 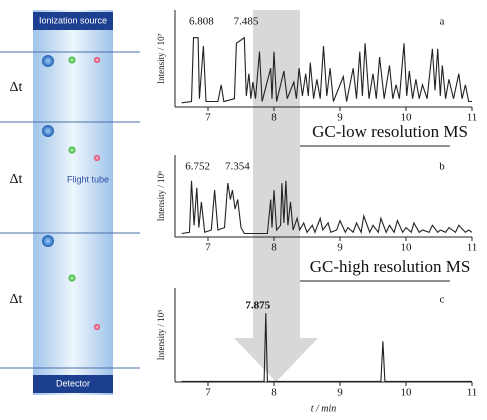 What do you see at coordinates (201, 22) in the screenshot?
I see `peak-label: 6.808` at bounding box center [201, 22].